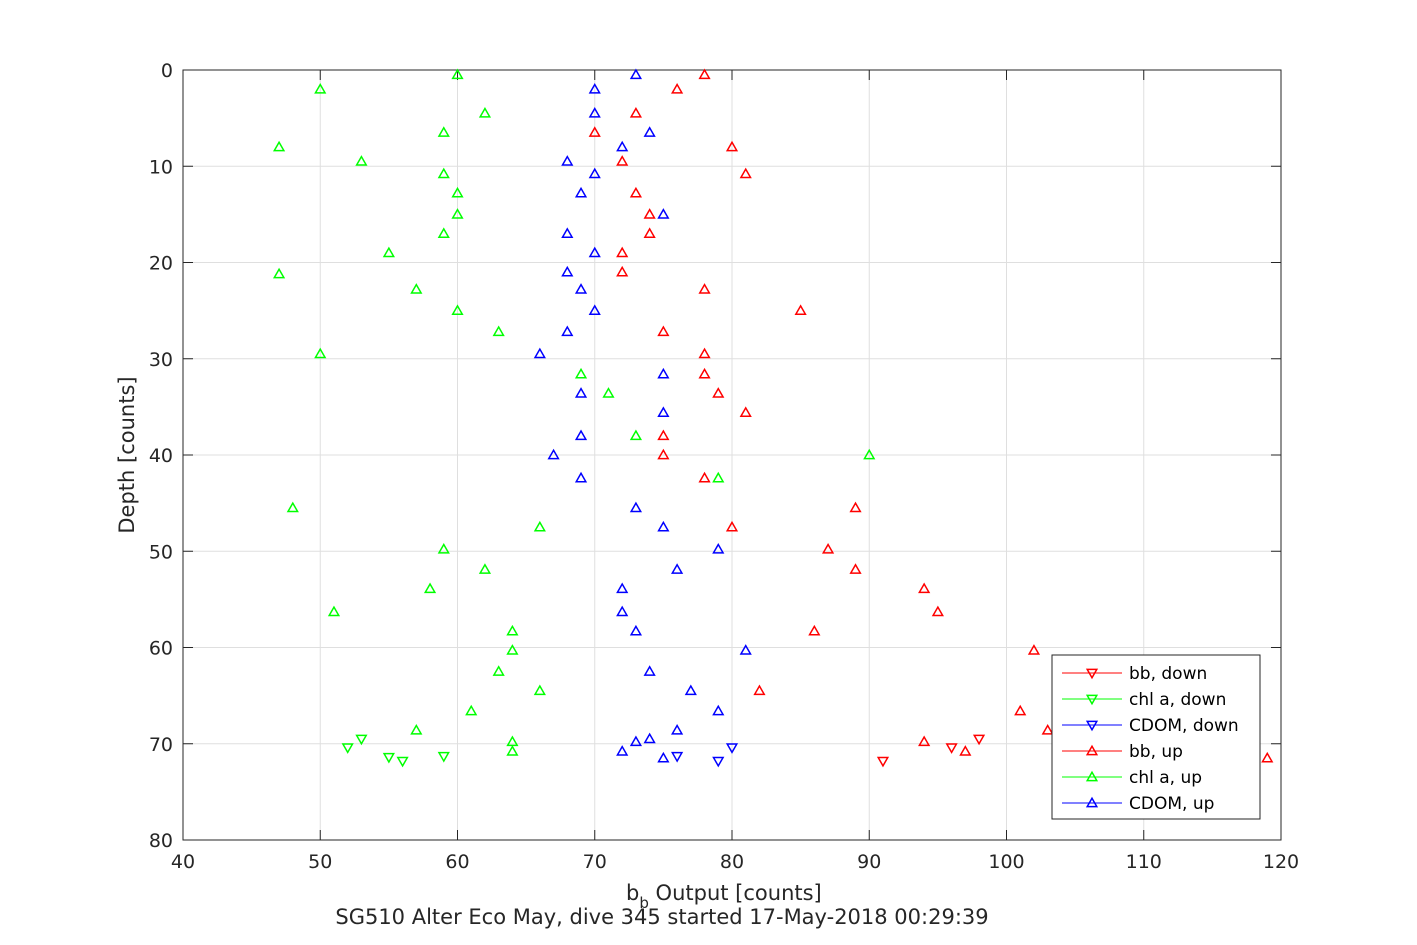 The image size is (1417, 945). I want to click on series-cdom-down, so click(705, 755).